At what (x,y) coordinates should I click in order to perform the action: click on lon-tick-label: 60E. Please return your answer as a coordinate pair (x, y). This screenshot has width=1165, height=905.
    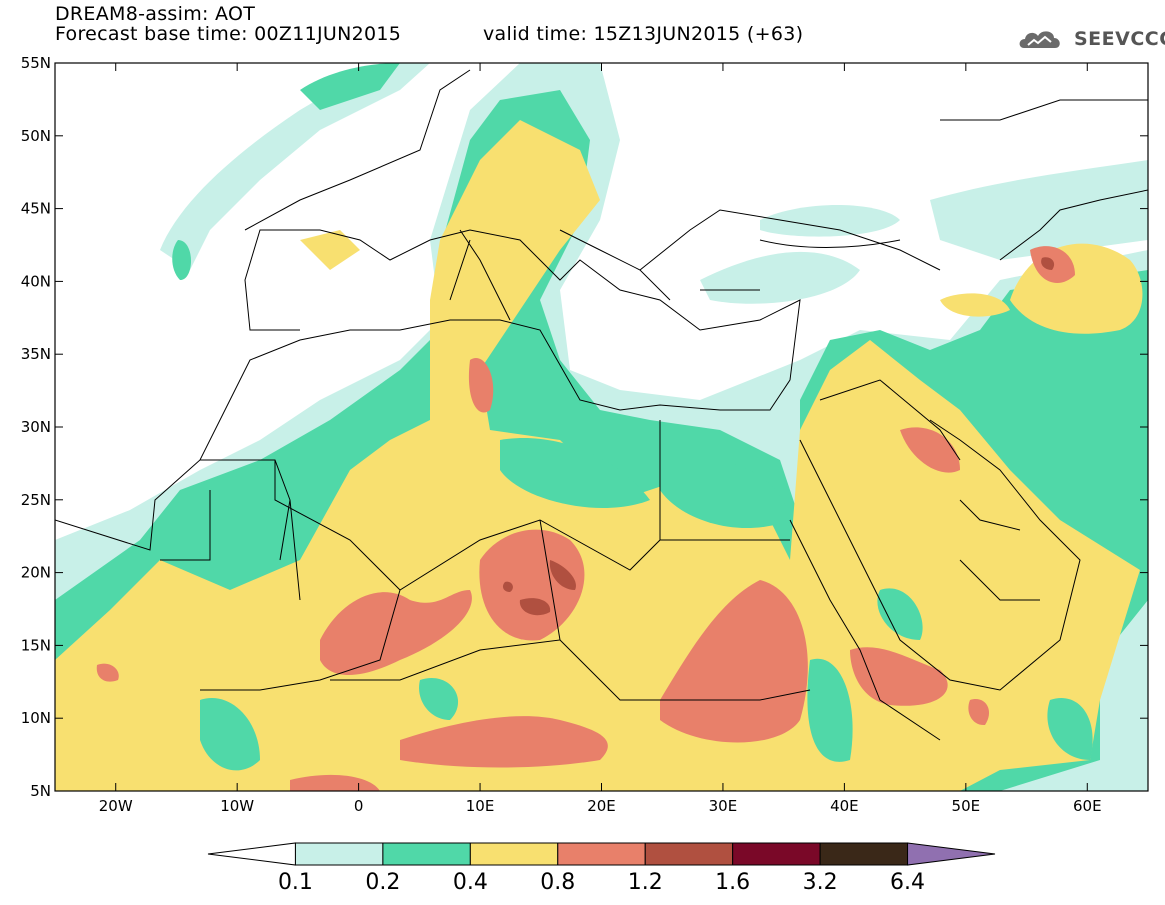
    Looking at the image, I should click on (1087, 806).